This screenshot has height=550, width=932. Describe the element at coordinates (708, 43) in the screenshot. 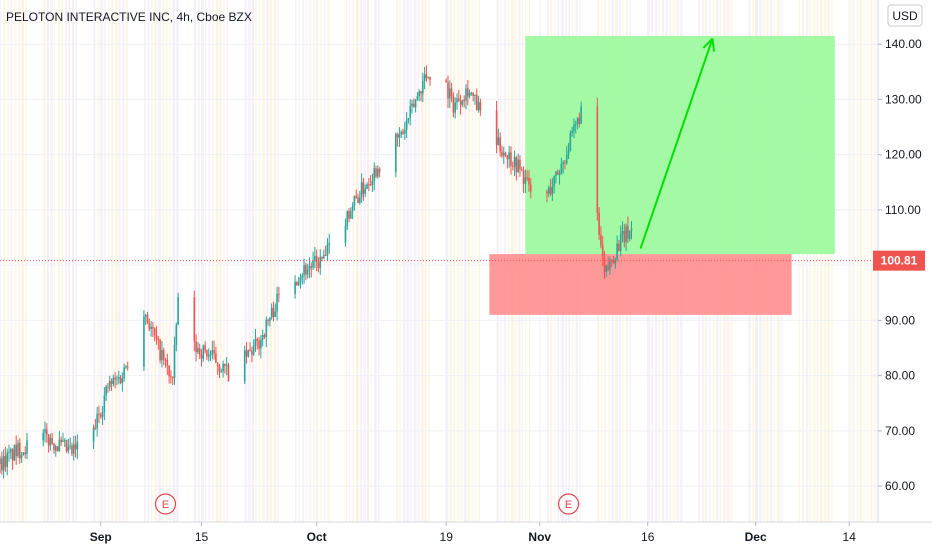

I see `arrow-head` at that location.